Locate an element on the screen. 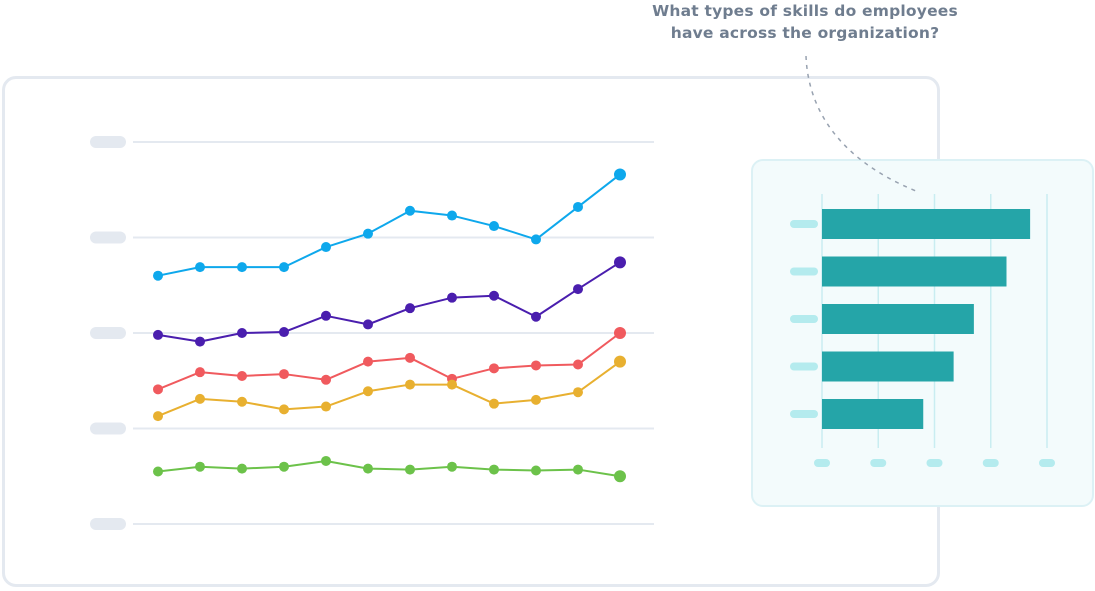 The width and height of the screenshot is (1095, 591). question-line-1: What types of skills do employees is located at coordinates (805, 11).